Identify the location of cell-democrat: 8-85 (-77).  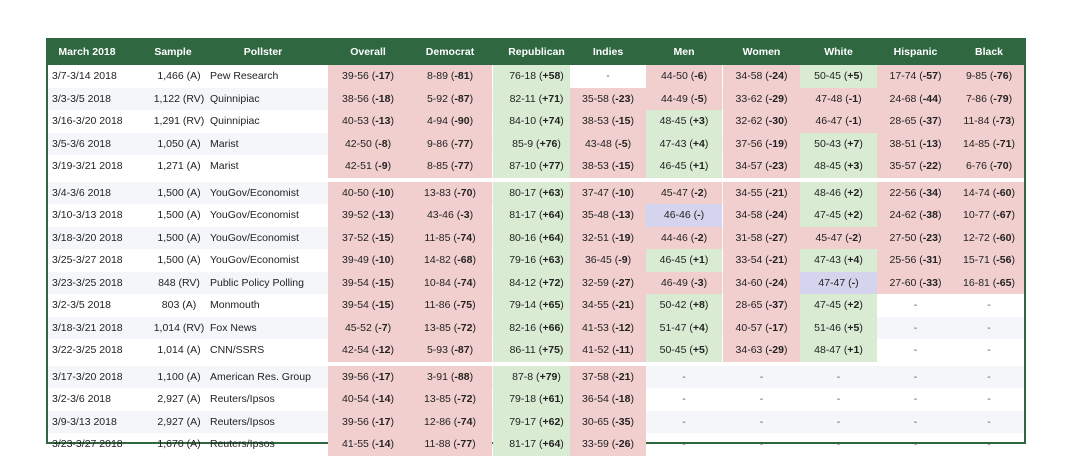
(450, 166).